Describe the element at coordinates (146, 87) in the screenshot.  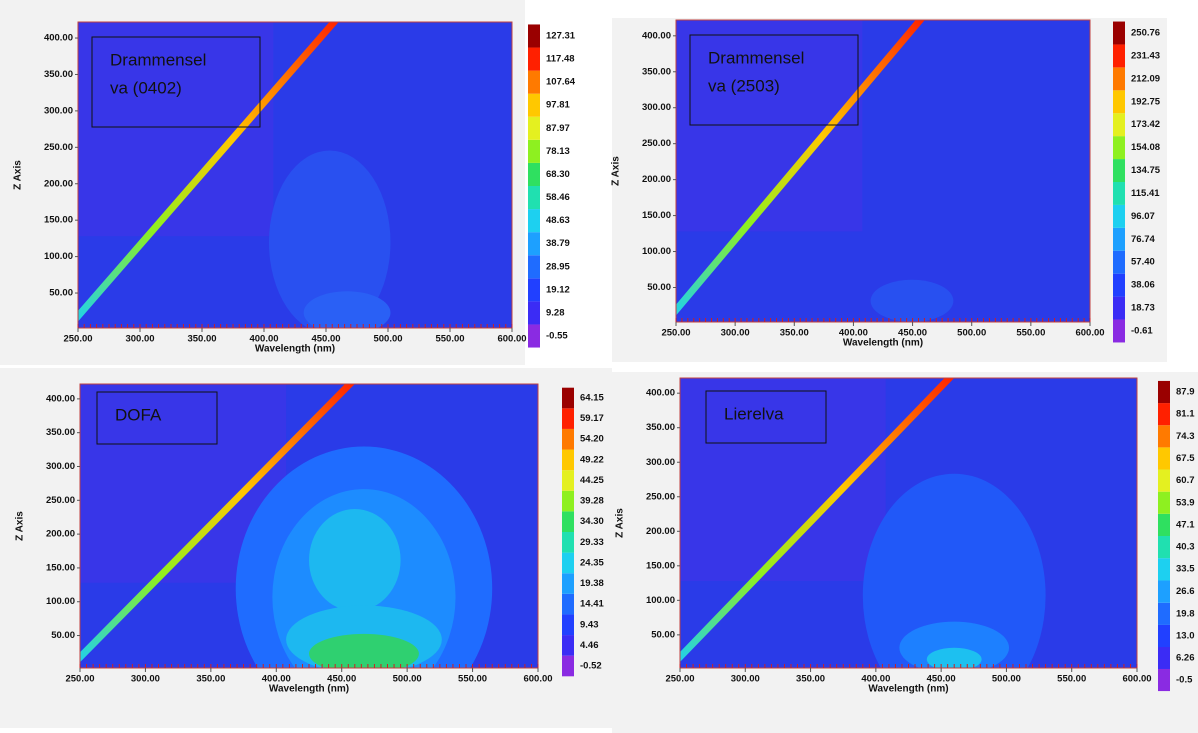
I see `annotation: va (0402)` at that location.